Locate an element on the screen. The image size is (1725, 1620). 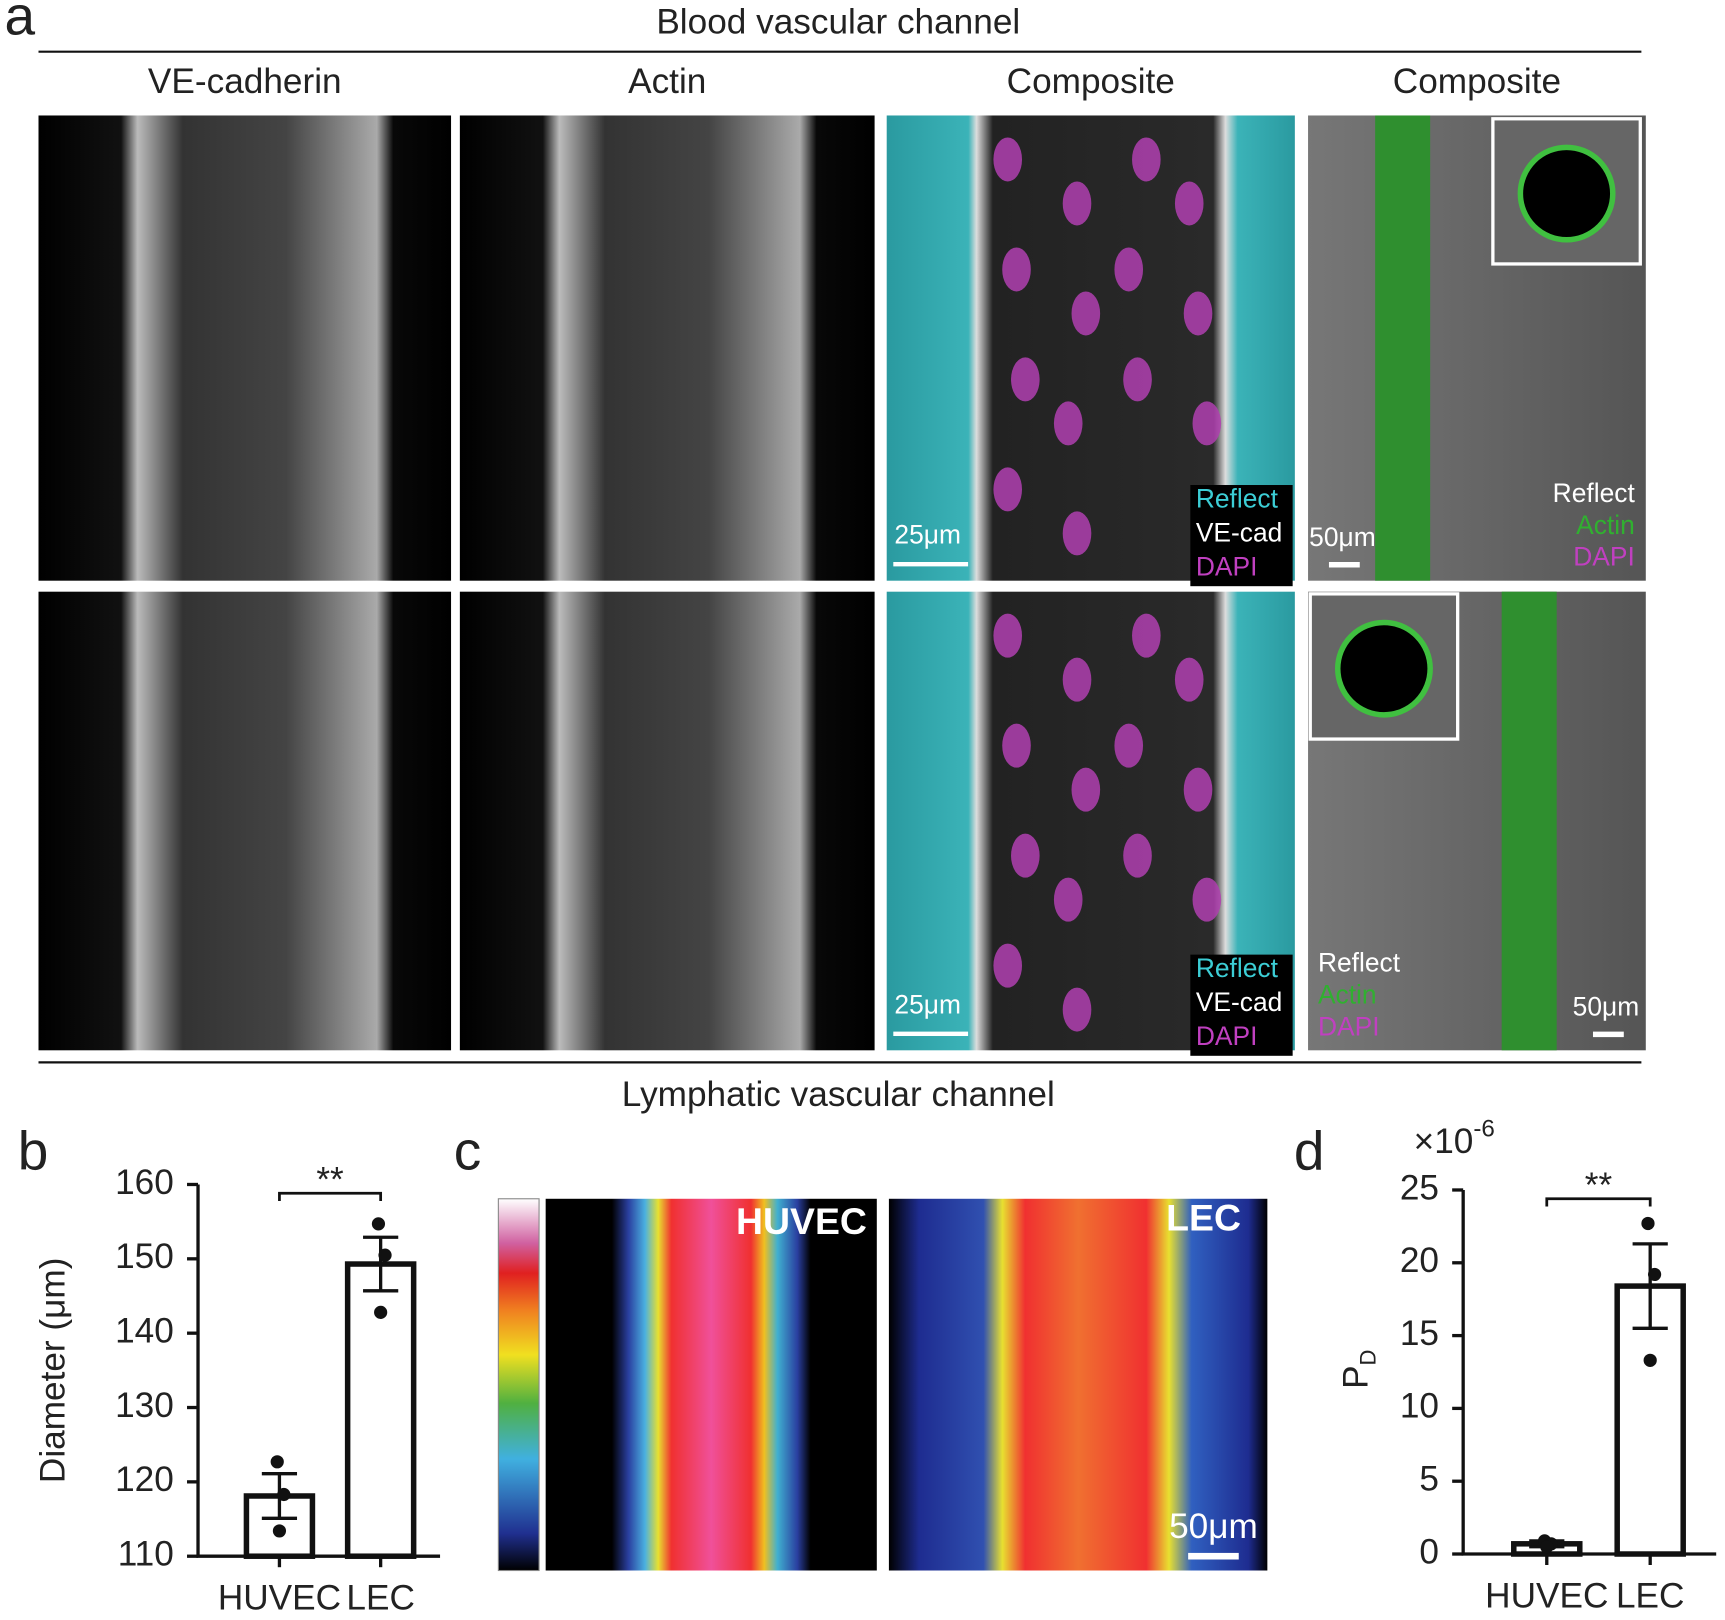
y-axis-label: PD is located at coordinates (1359, 1369).